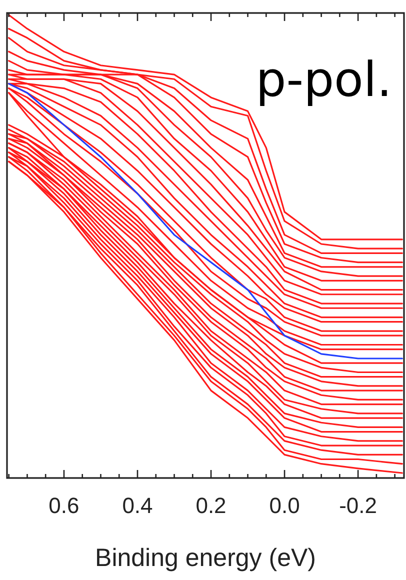 This screenshot has width=406, height=580. I want to click on x-tick-label: 0.6, so click(64, 505).